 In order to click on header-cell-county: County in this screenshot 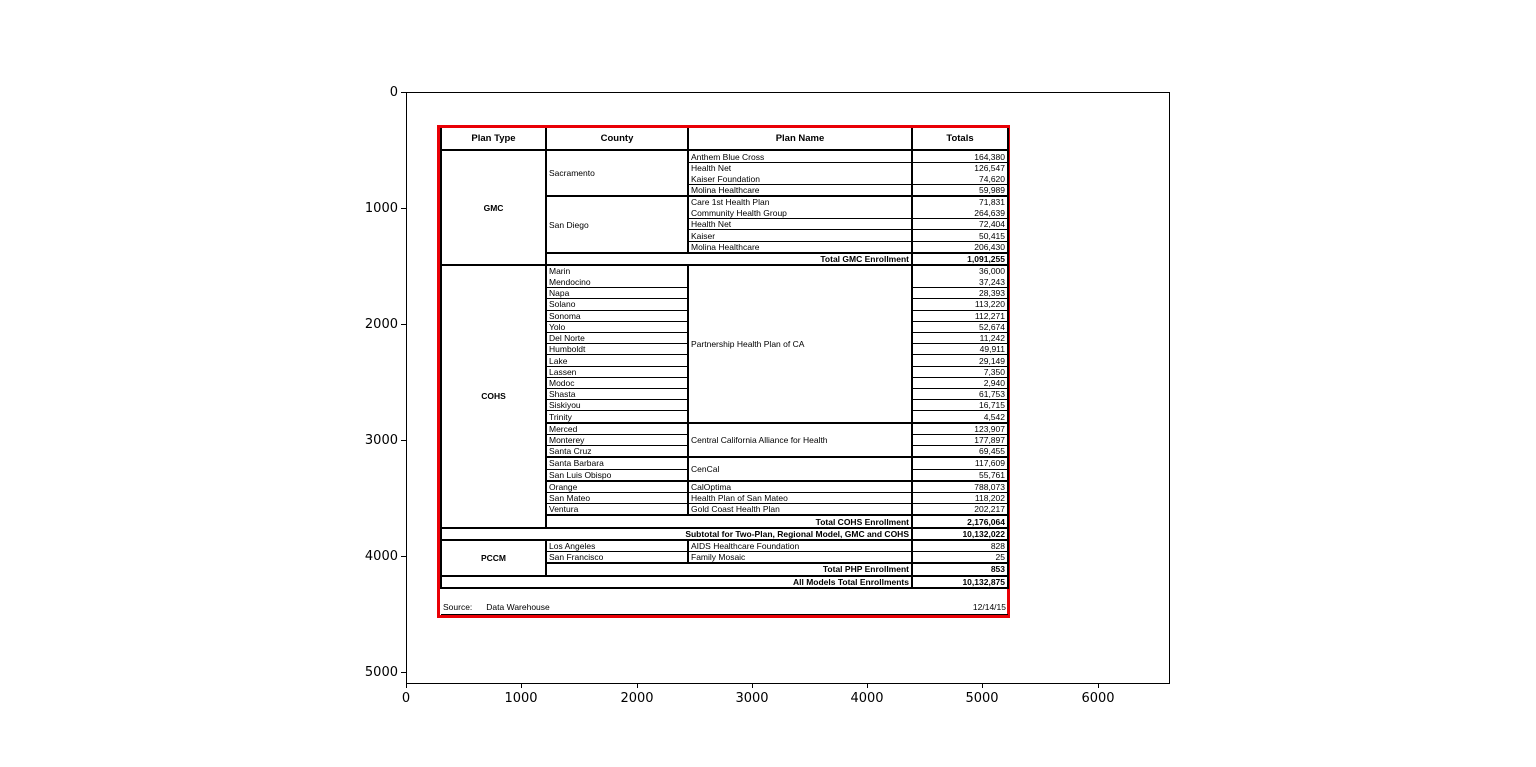, I will do `click(617, 140)`.